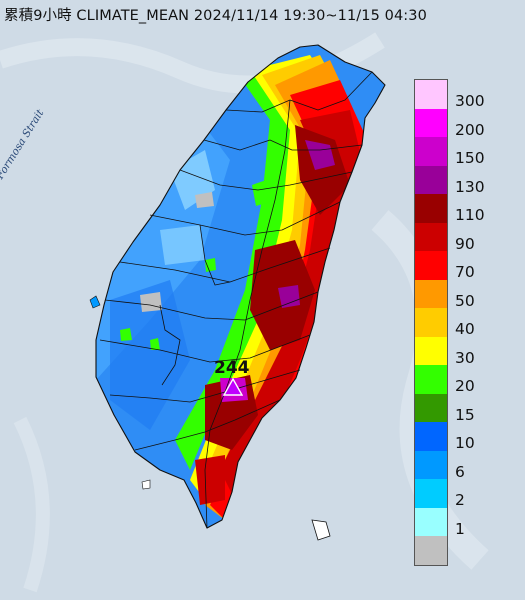 The width and height of the screenshot is (525, 600). Describe the element at coordinates (465, 386) in the screenshot. I see `legend-label: 20` at that location.